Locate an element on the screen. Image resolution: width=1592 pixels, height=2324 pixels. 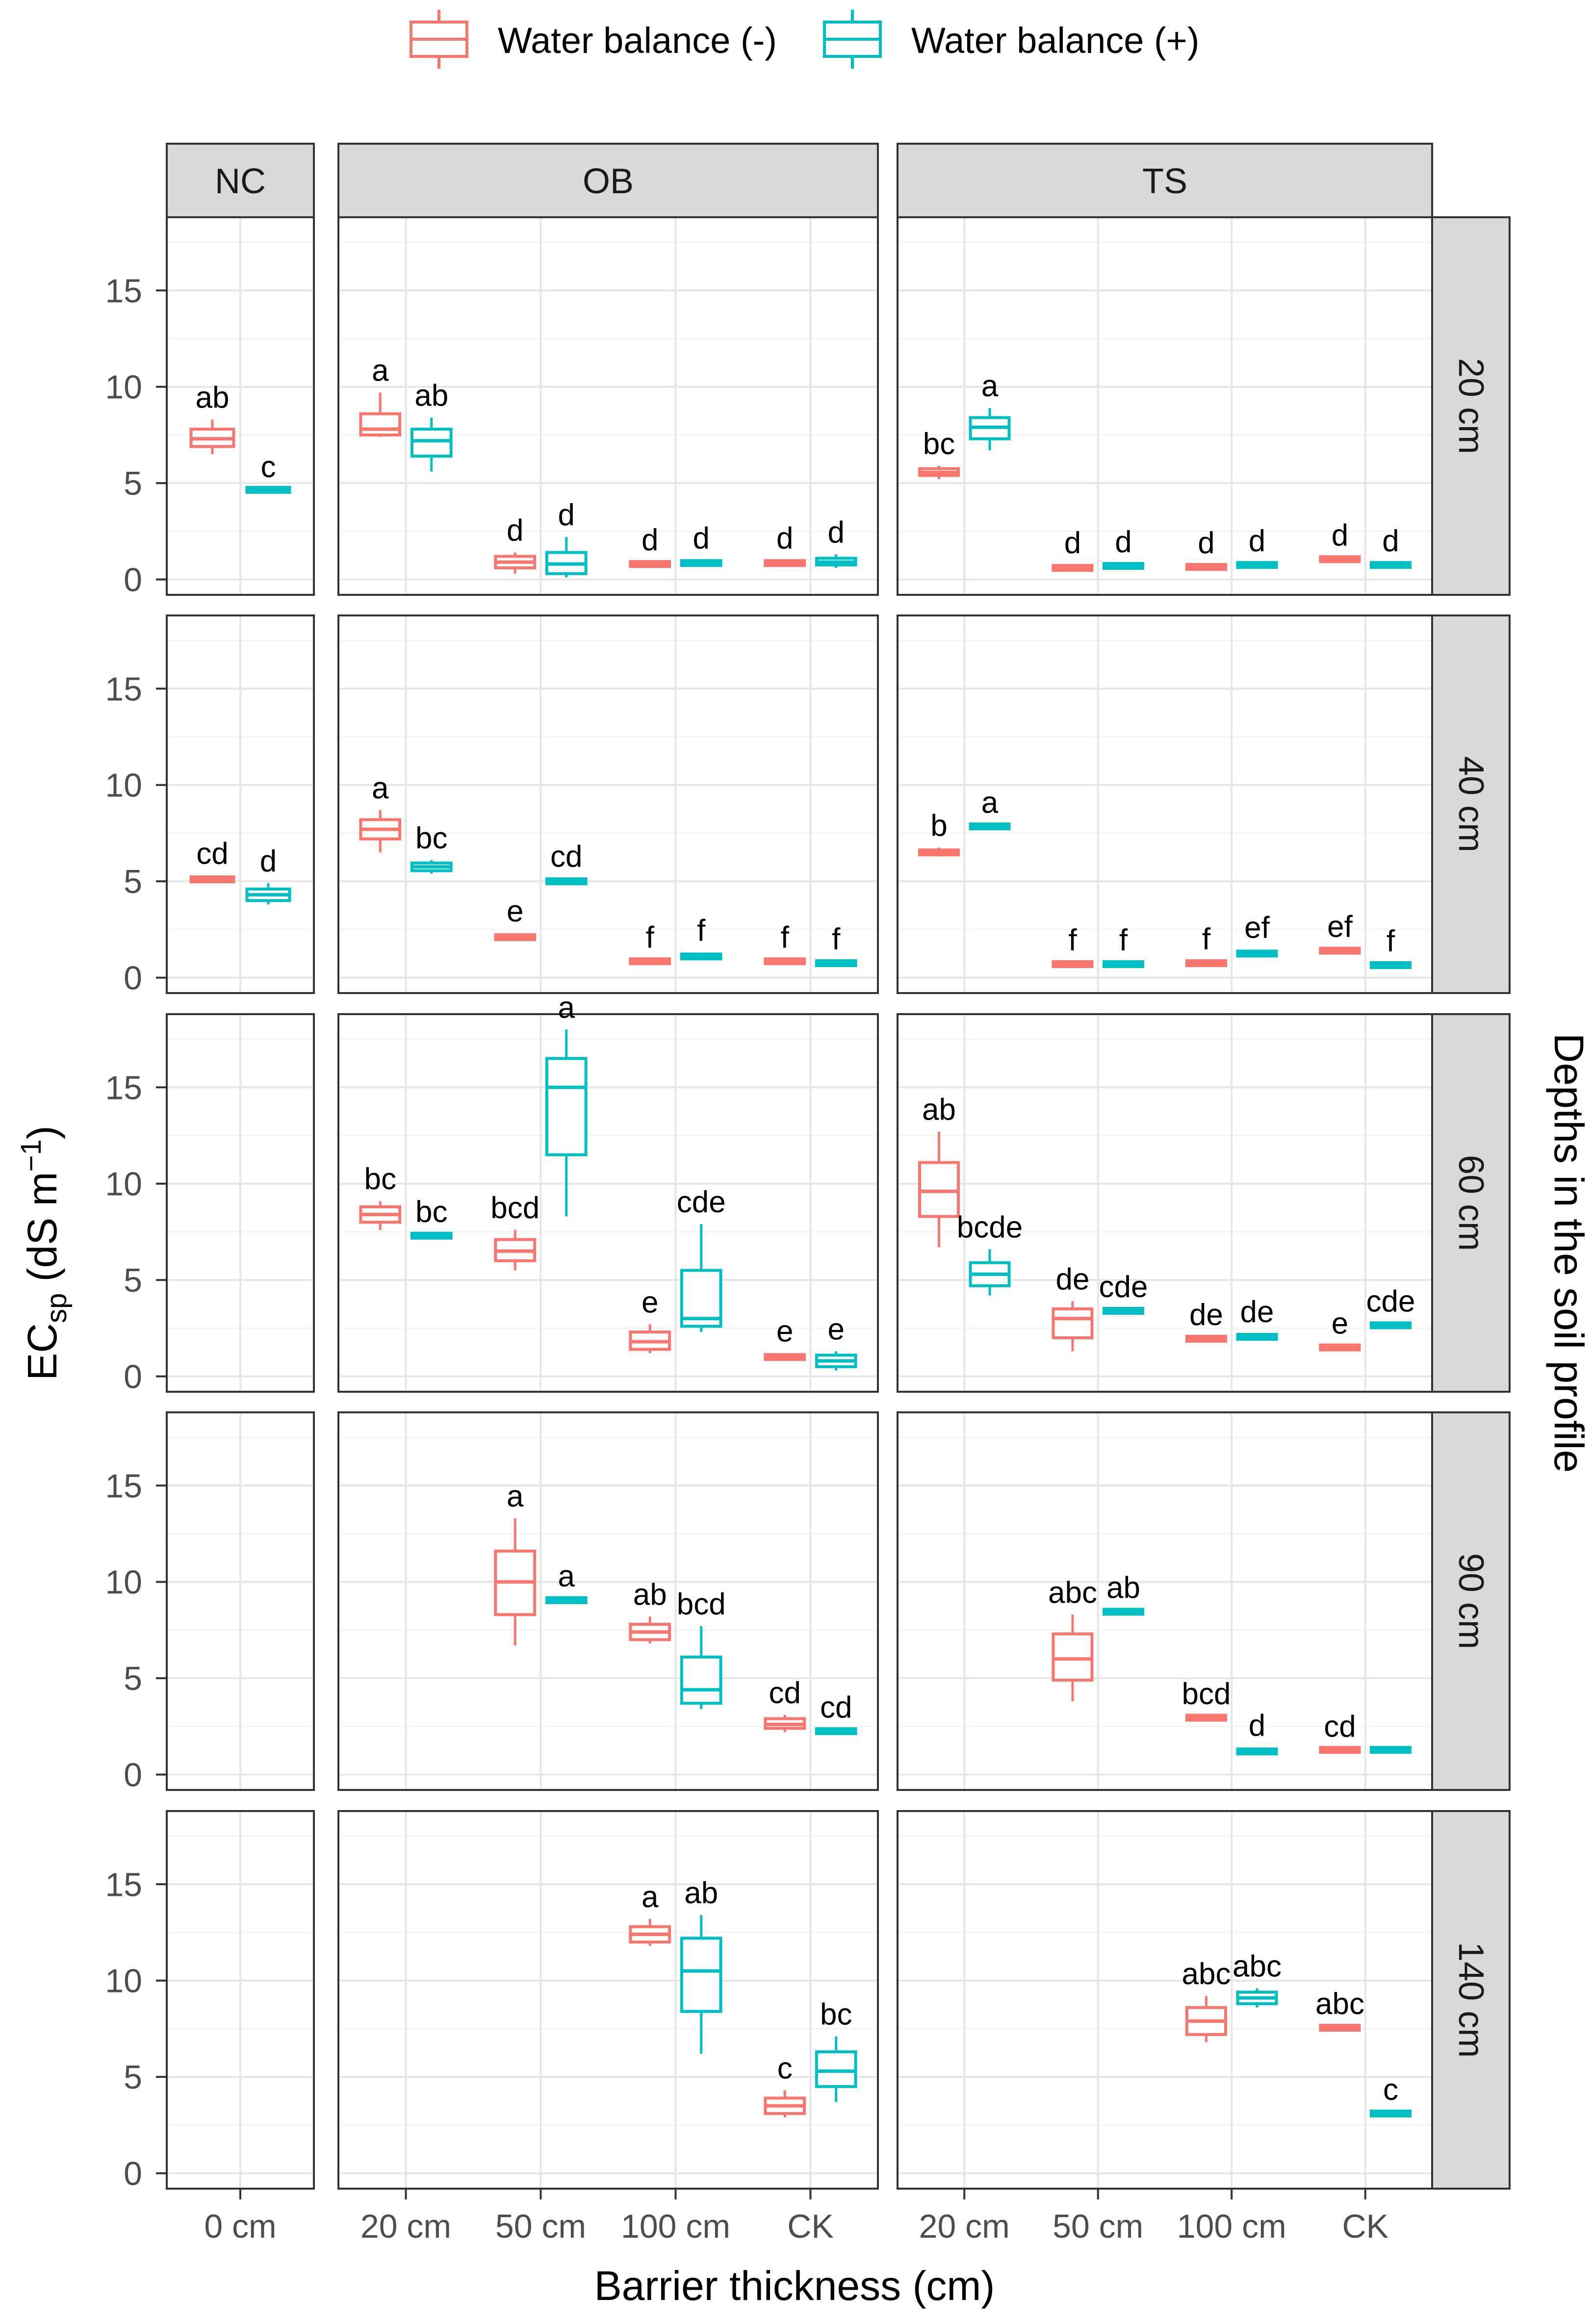
boxplot-r0-c2-1-g0: d is located at coordinates (1073, 549).